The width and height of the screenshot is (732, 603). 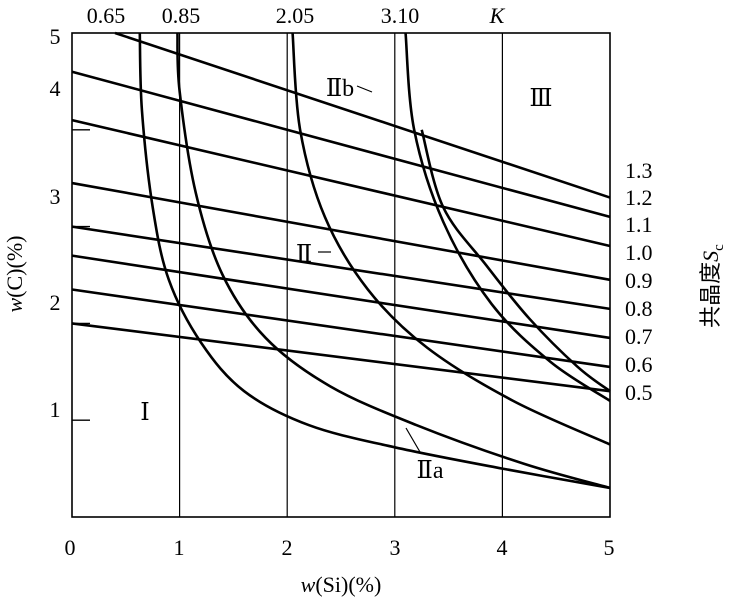 I want to click on sc-label: 0.9, so click(x=639, y=280).